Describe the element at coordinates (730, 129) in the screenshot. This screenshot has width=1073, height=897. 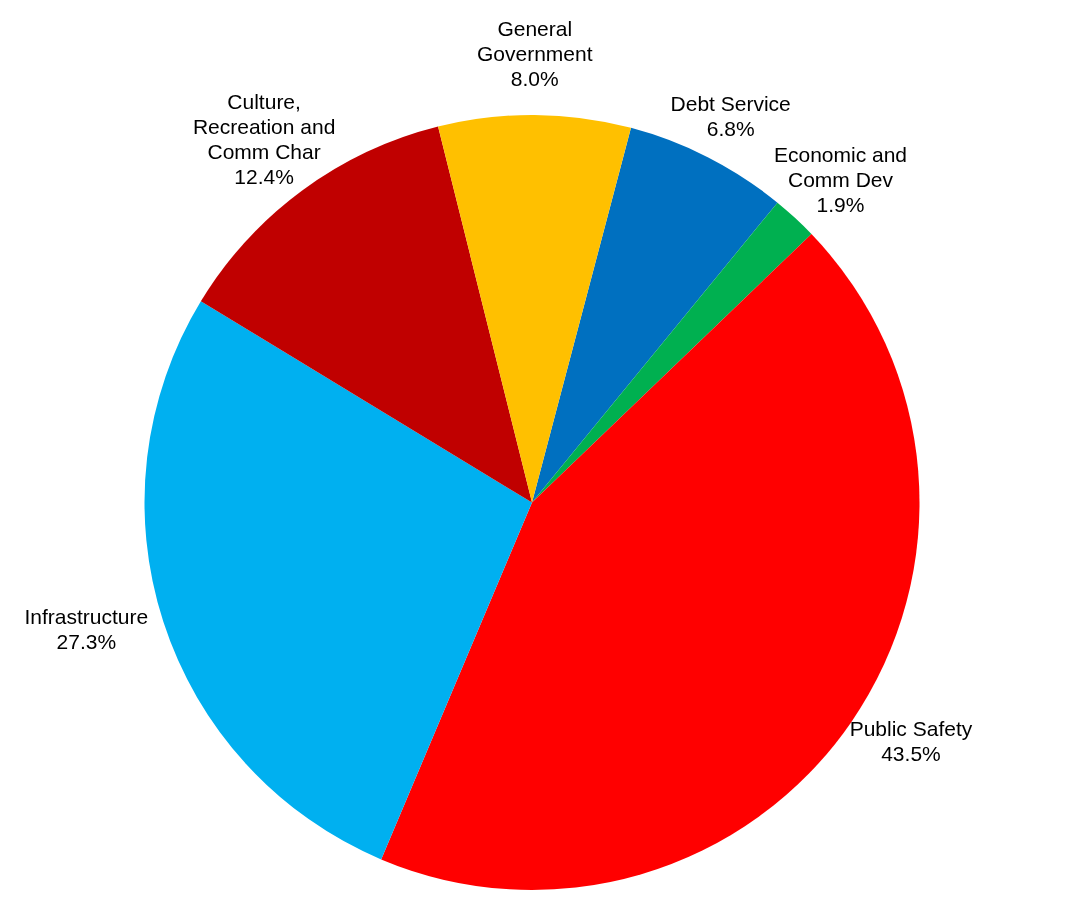
I see `data-label: 6.8%` at that location.